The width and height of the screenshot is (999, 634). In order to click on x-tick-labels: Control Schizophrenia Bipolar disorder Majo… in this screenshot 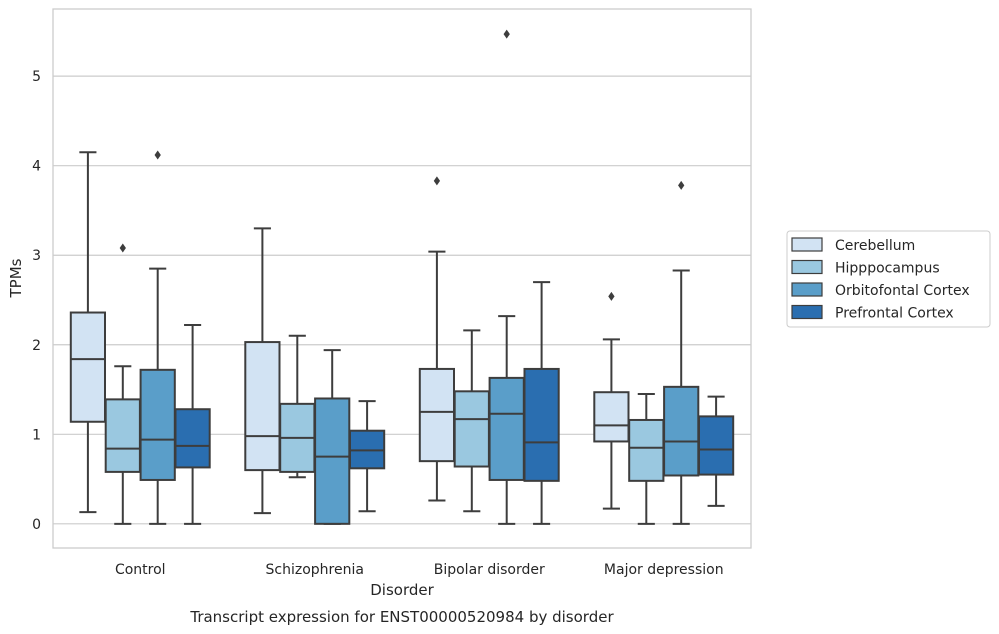, I will do `click(419, 570)`.